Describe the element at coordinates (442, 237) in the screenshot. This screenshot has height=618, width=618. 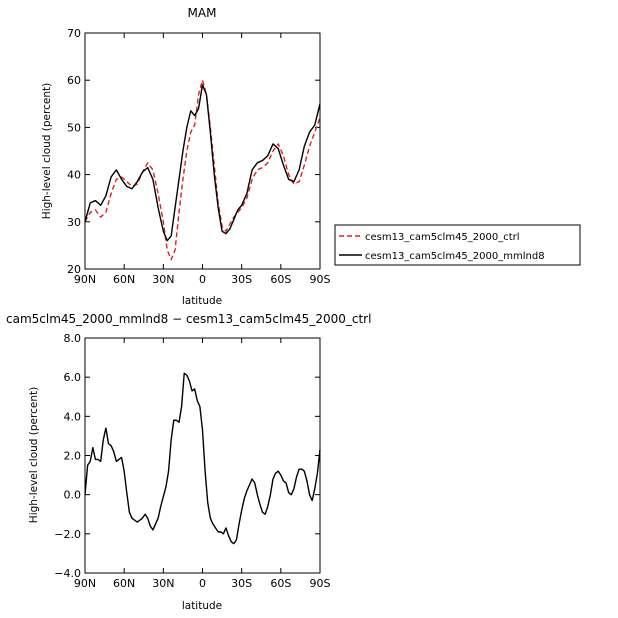
I see `legend-label-ctrl: cesm13_cam5clm45_2000_ctrl` at that location.